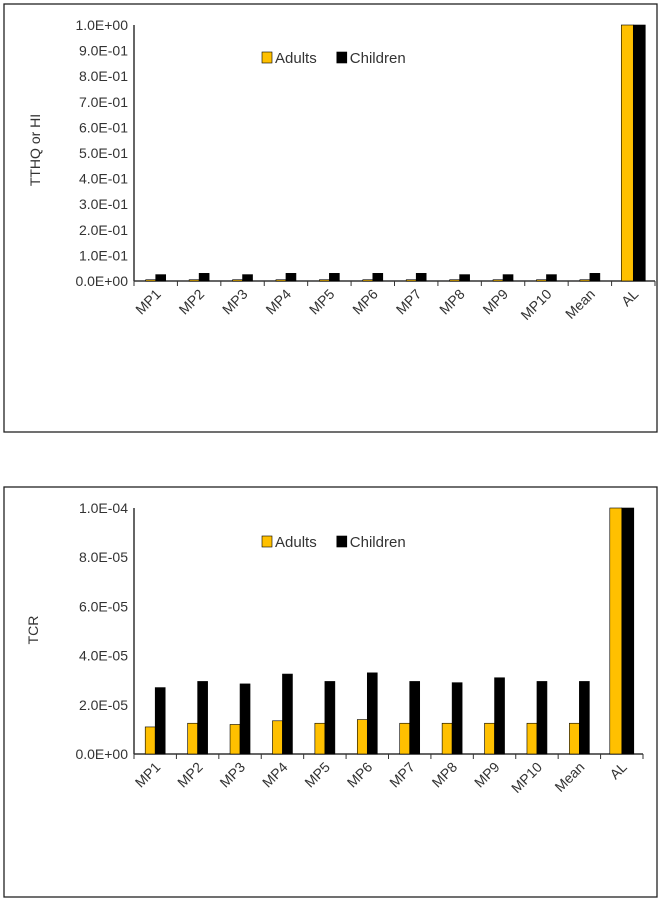  What do you see at coordinates (103, 51) in the screenshot?
I see `y-tick-label: 9.0E-01` at bounding box center [103, 51].